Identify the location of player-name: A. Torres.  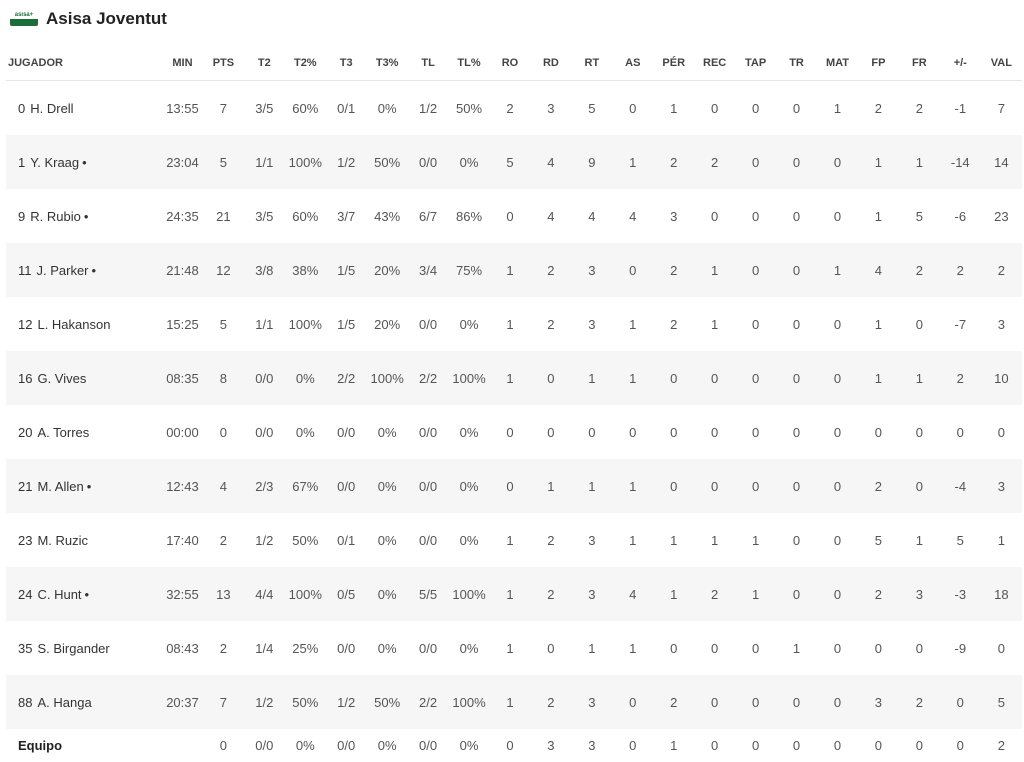
(63, 432).